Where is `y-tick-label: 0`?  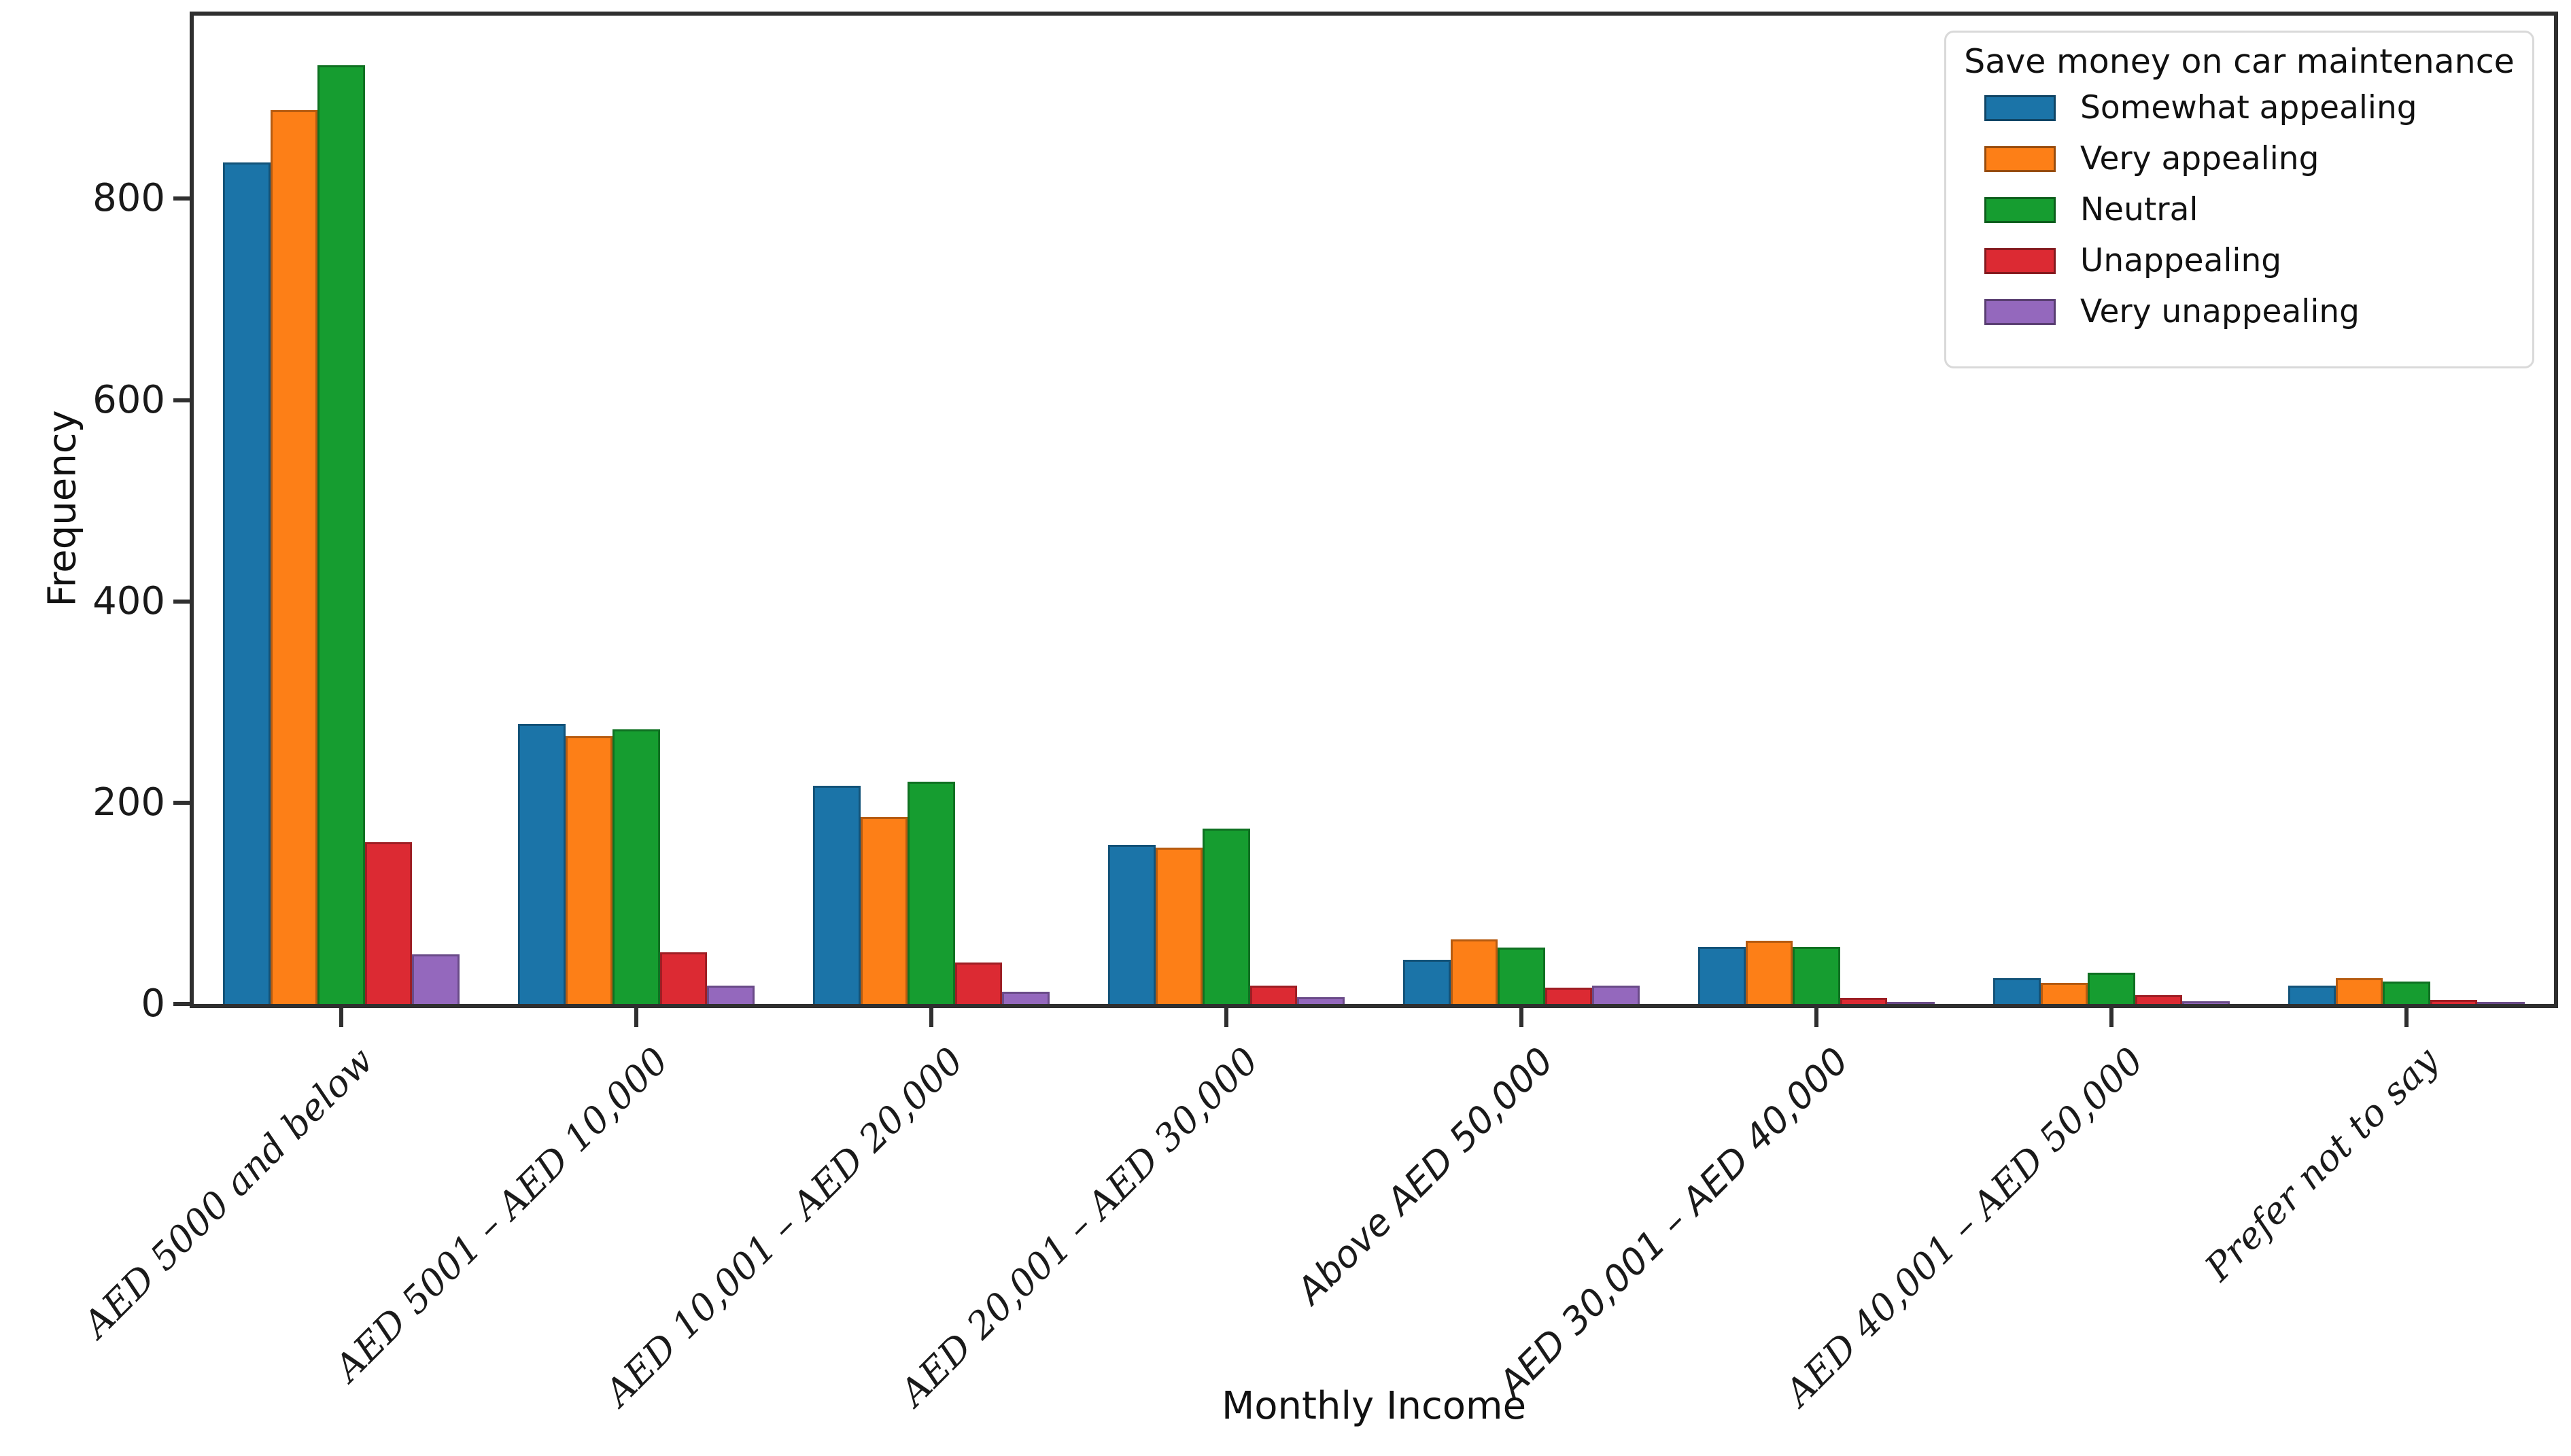
y-tick-label: 0 is located at coordinates (153, 1004).